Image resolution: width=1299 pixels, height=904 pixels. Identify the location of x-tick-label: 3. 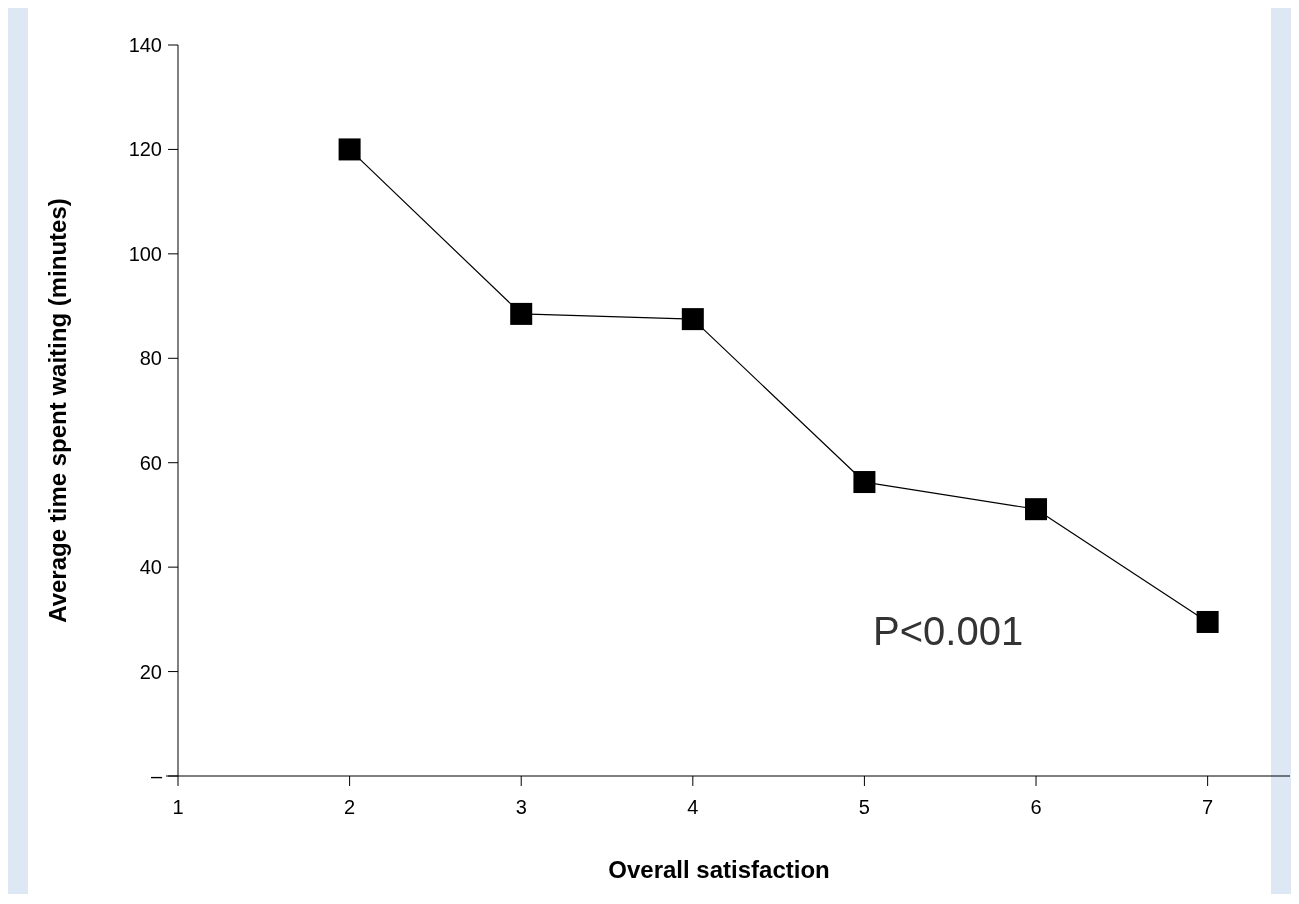
(521, 807).